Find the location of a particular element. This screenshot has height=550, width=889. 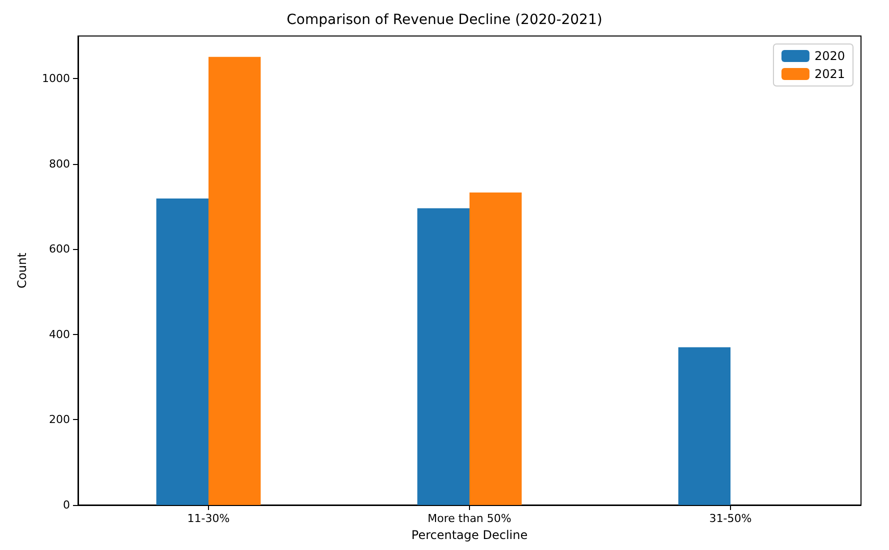

x-tick-label: 11-30% is located at coordinates (208, 518).